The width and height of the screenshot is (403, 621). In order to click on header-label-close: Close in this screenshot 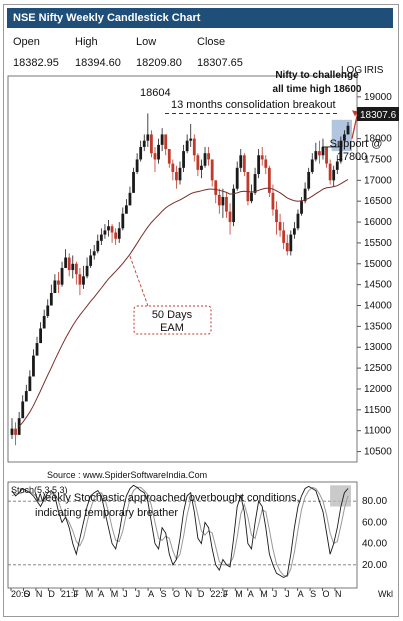, I will do `click(211, 42)`.